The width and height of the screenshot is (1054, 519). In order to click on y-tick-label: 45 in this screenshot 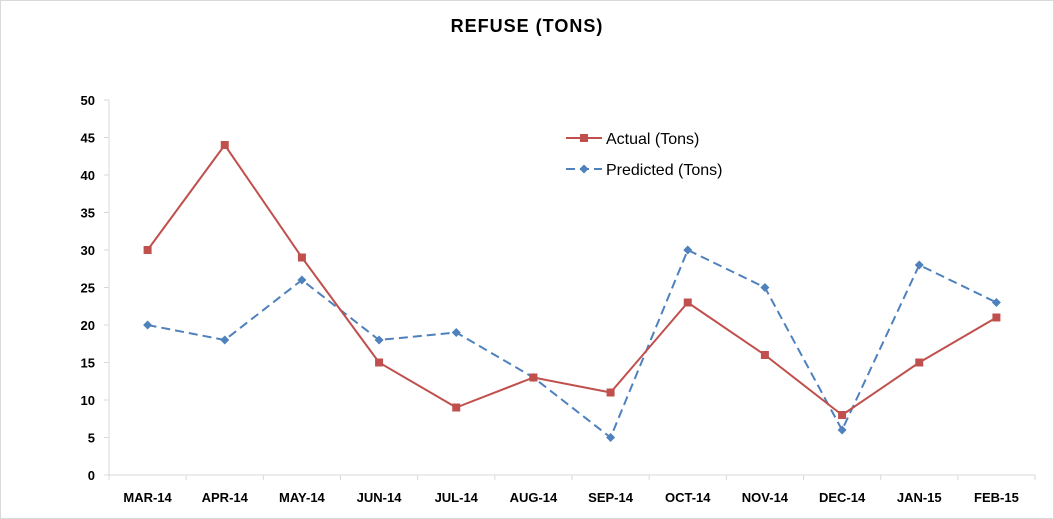, I will do `click(88, 138)`.